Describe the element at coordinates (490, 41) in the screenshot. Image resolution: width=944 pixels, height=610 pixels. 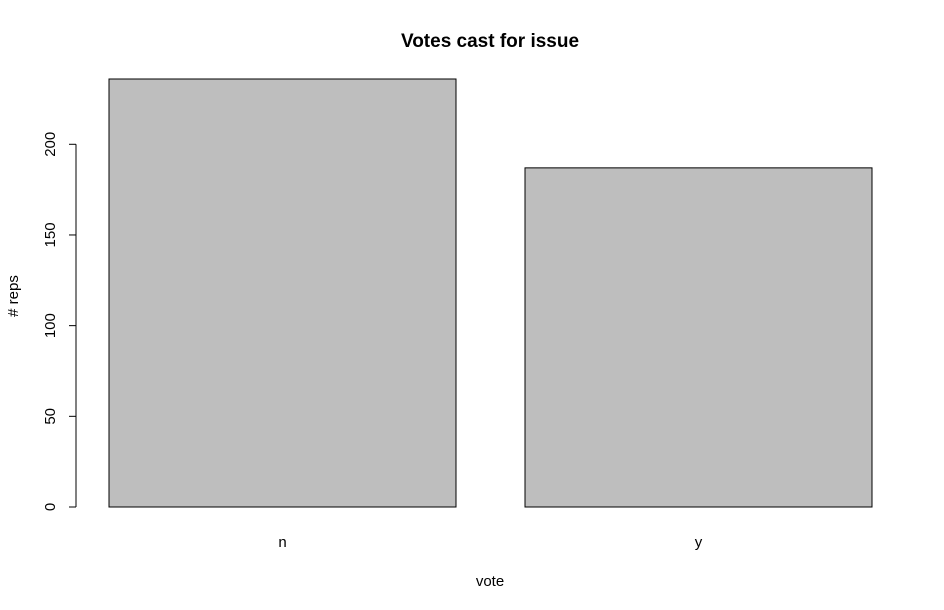
I see `chart-title: Votes cast for issue` at that location.